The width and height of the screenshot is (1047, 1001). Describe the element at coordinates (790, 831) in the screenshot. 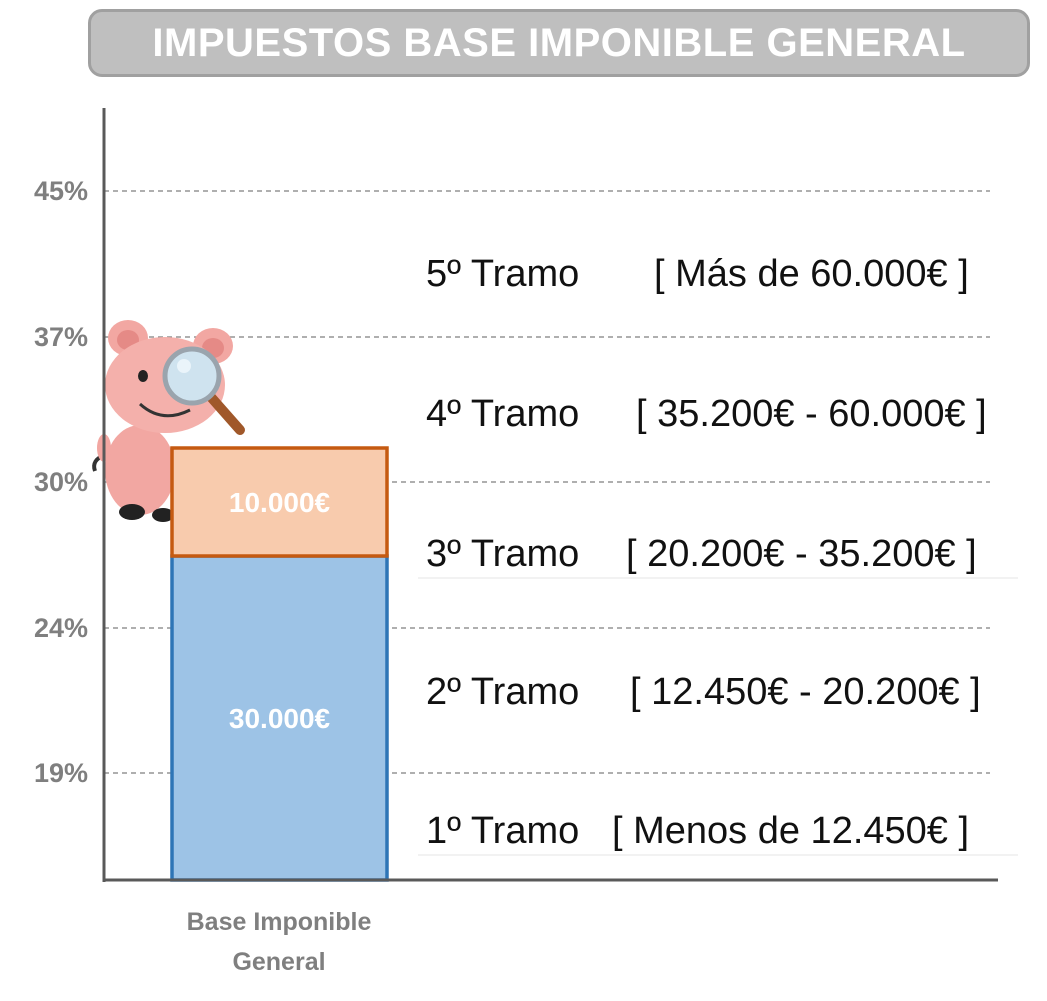

I see `tramo-range: [ Menos de 12.450€ ]` at that location.